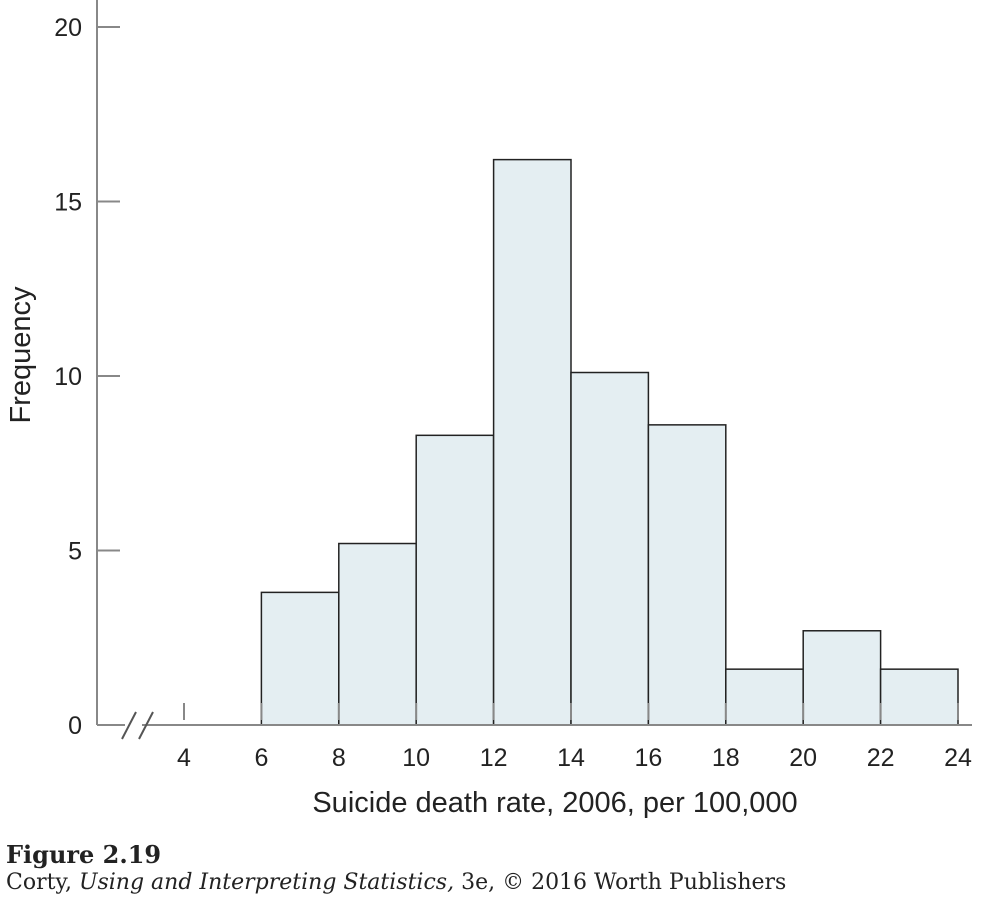 Image resolution: width=985 pixels, height=900 pixels. Describe the element at coordinates (803, 758) in the screenshot. I see `x-tick-label: 20` at that location.